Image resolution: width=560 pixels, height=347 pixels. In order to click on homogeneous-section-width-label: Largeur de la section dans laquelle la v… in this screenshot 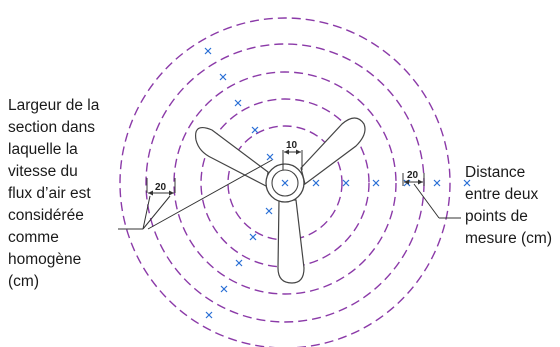, I will do `click(53, 194)`.